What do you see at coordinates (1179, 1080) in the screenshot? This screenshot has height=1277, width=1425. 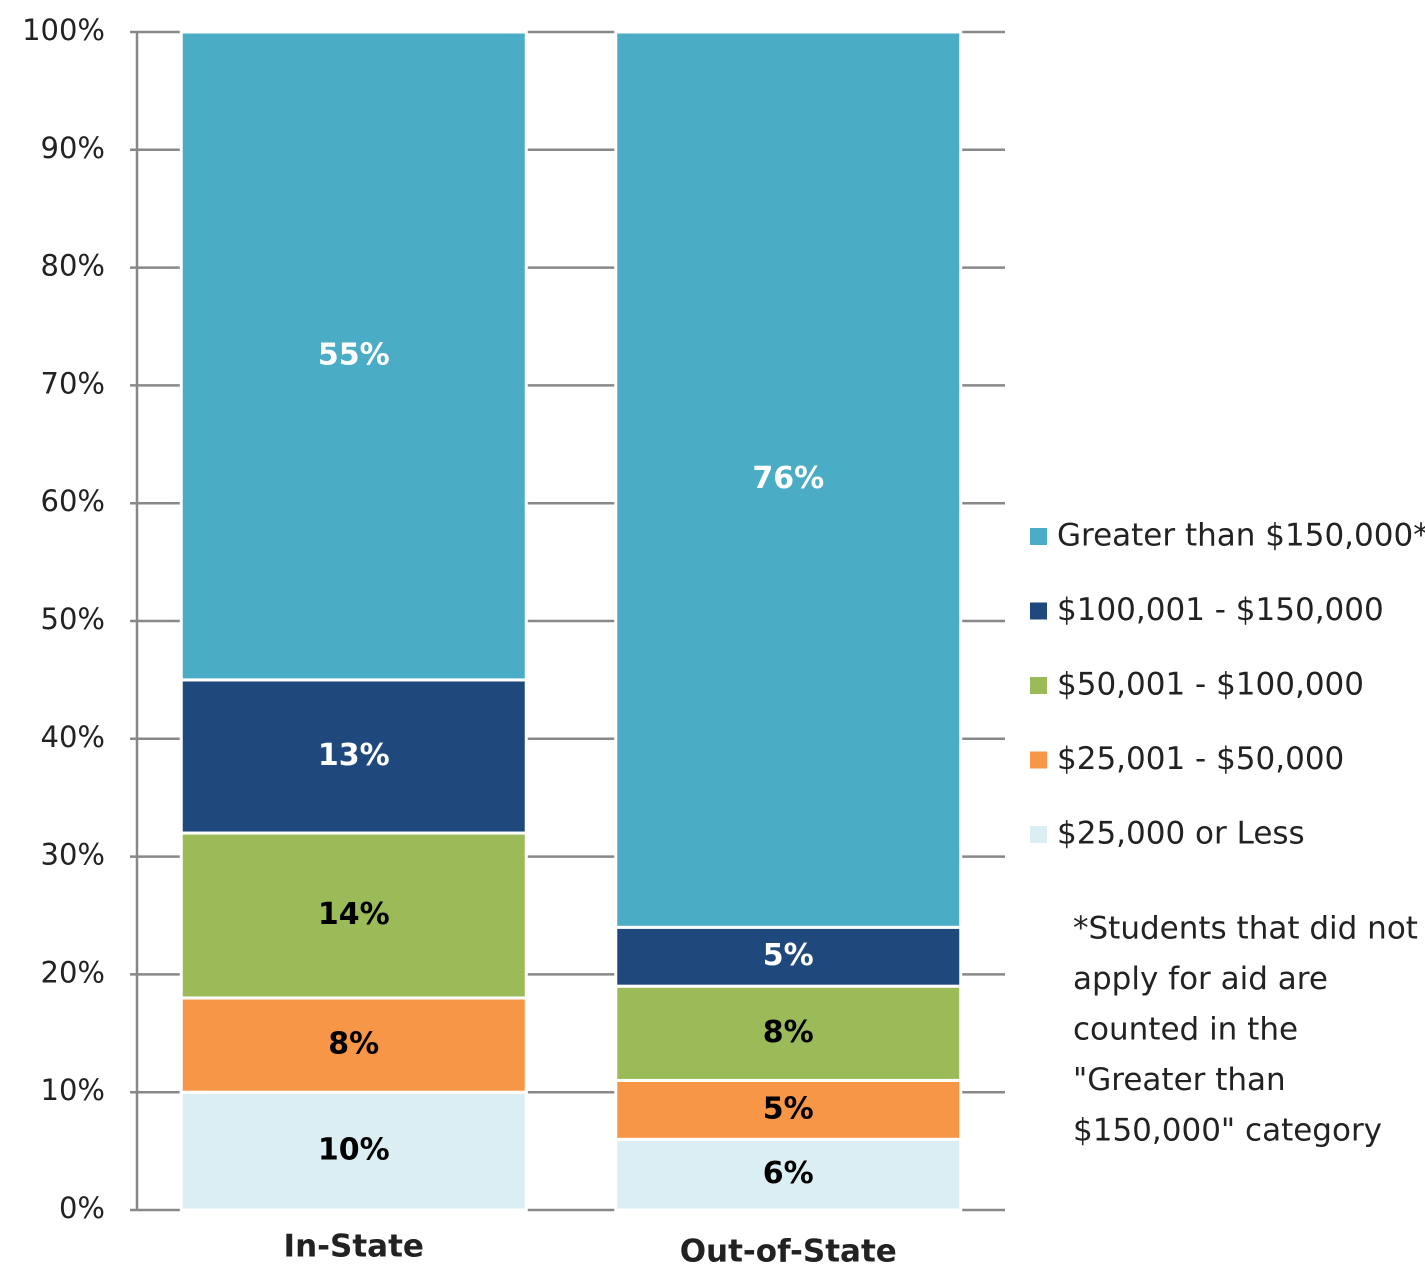 I see `note: "Greater than` at bounding box center [1179, 1080].